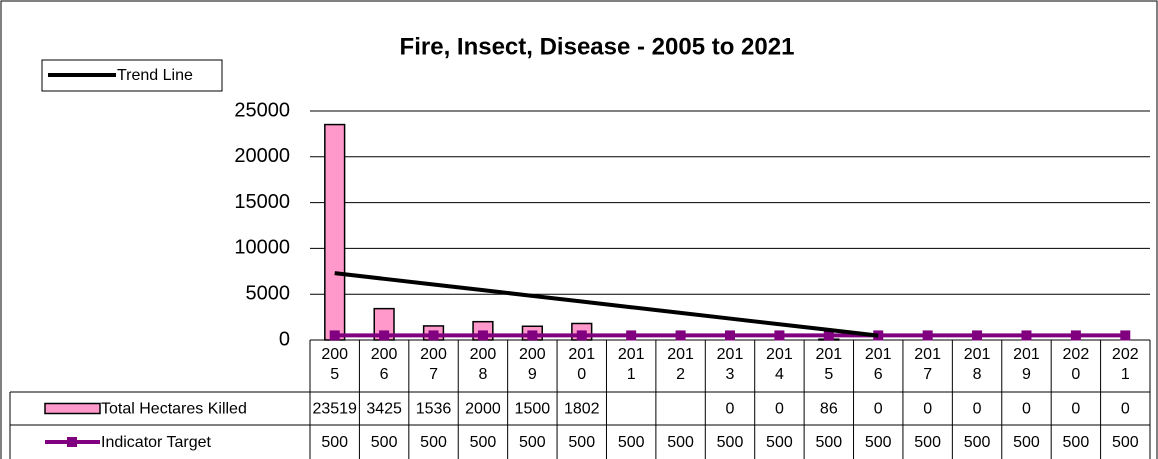 Image resolution: width=1158 pixels, height=459 pixels. What do you see at coordinates (262, 248) in the screenshot?
I see `y-tick-label: 10000` at bounding box center [262, 248].